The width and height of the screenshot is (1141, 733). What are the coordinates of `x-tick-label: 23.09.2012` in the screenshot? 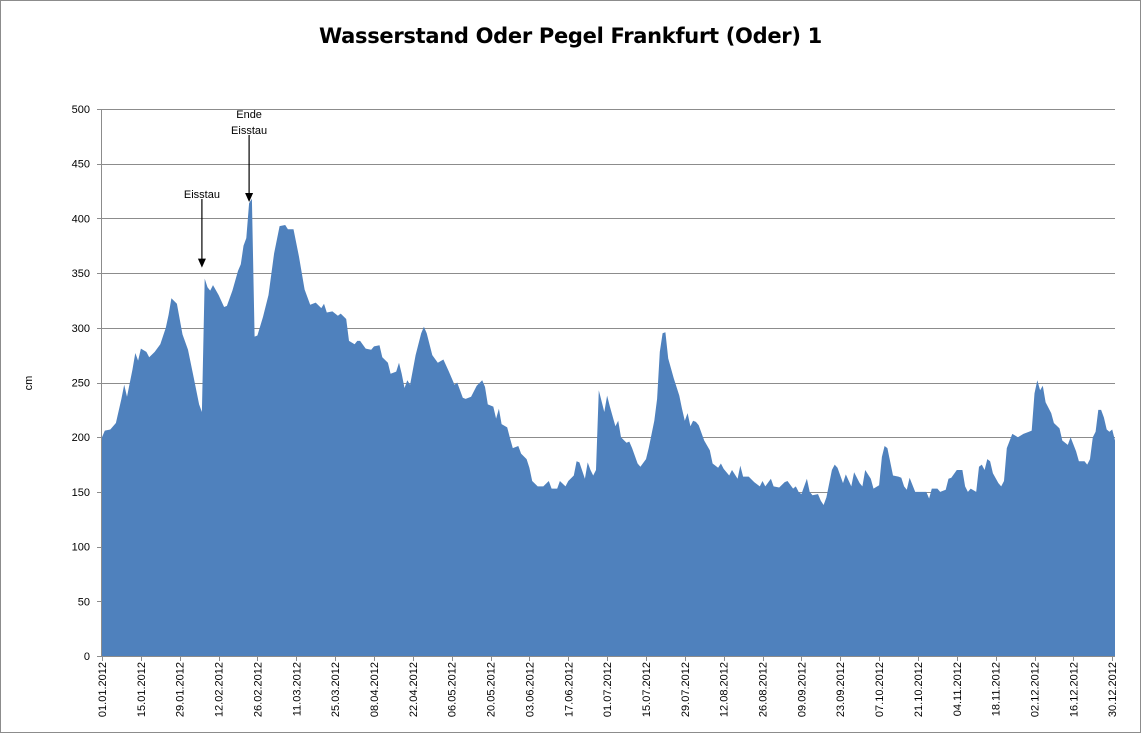 It's located at (841, 689).